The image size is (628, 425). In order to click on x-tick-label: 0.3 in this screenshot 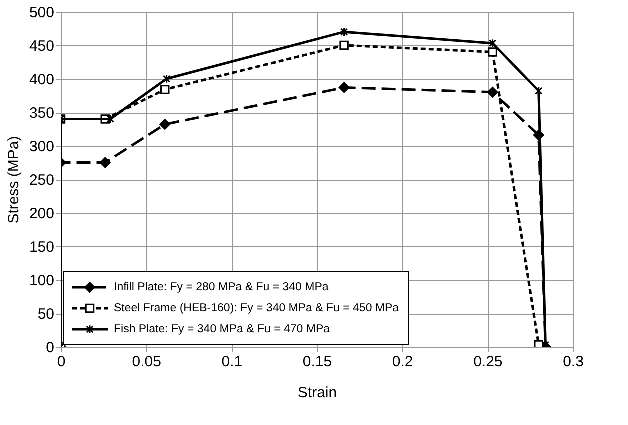, I will do `click(573, 362)`.